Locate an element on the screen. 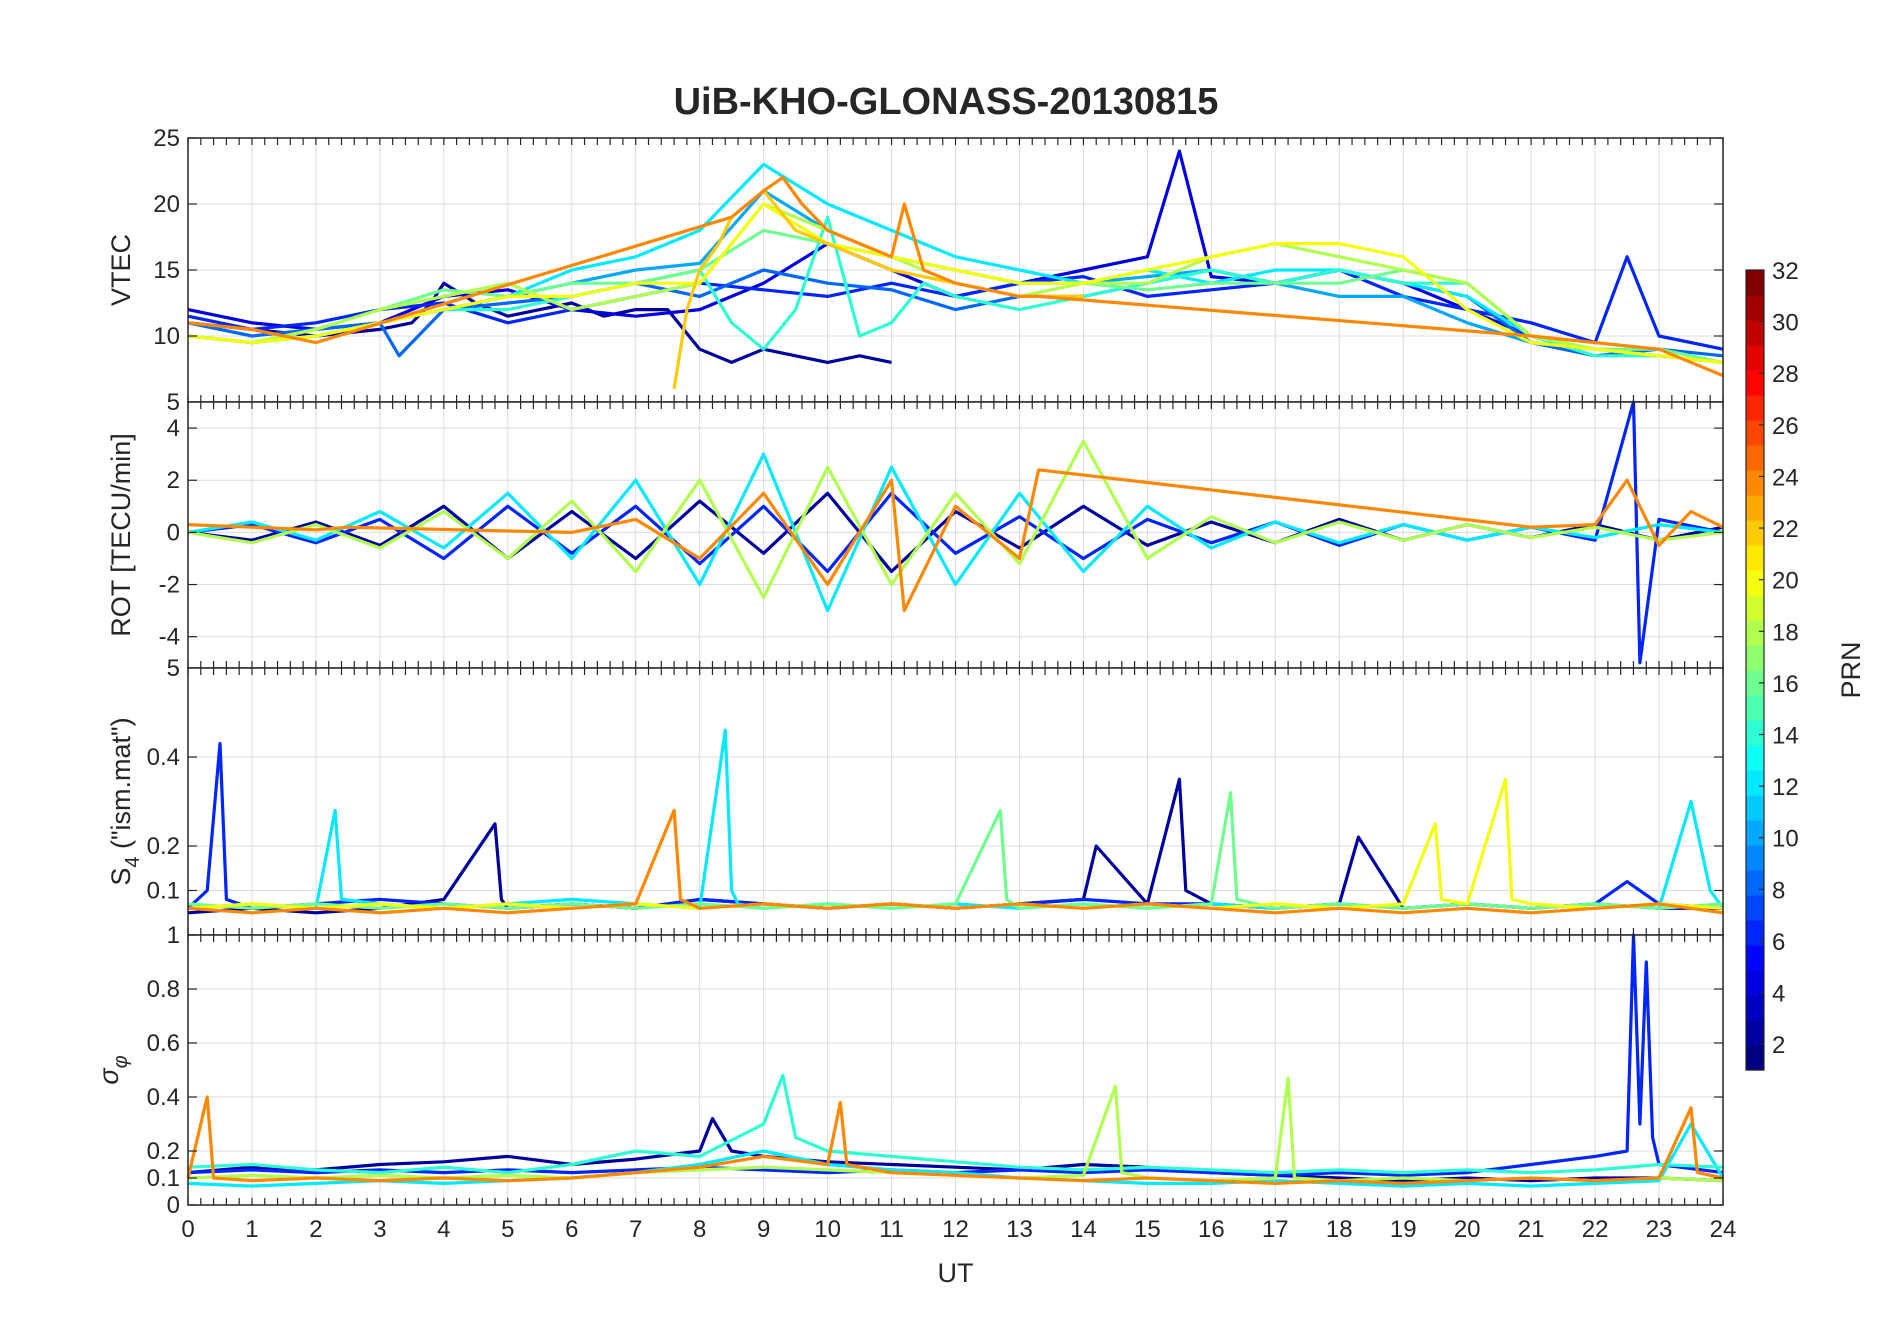  x-tick-label: 14 is located at coordinates (1083, 1229).